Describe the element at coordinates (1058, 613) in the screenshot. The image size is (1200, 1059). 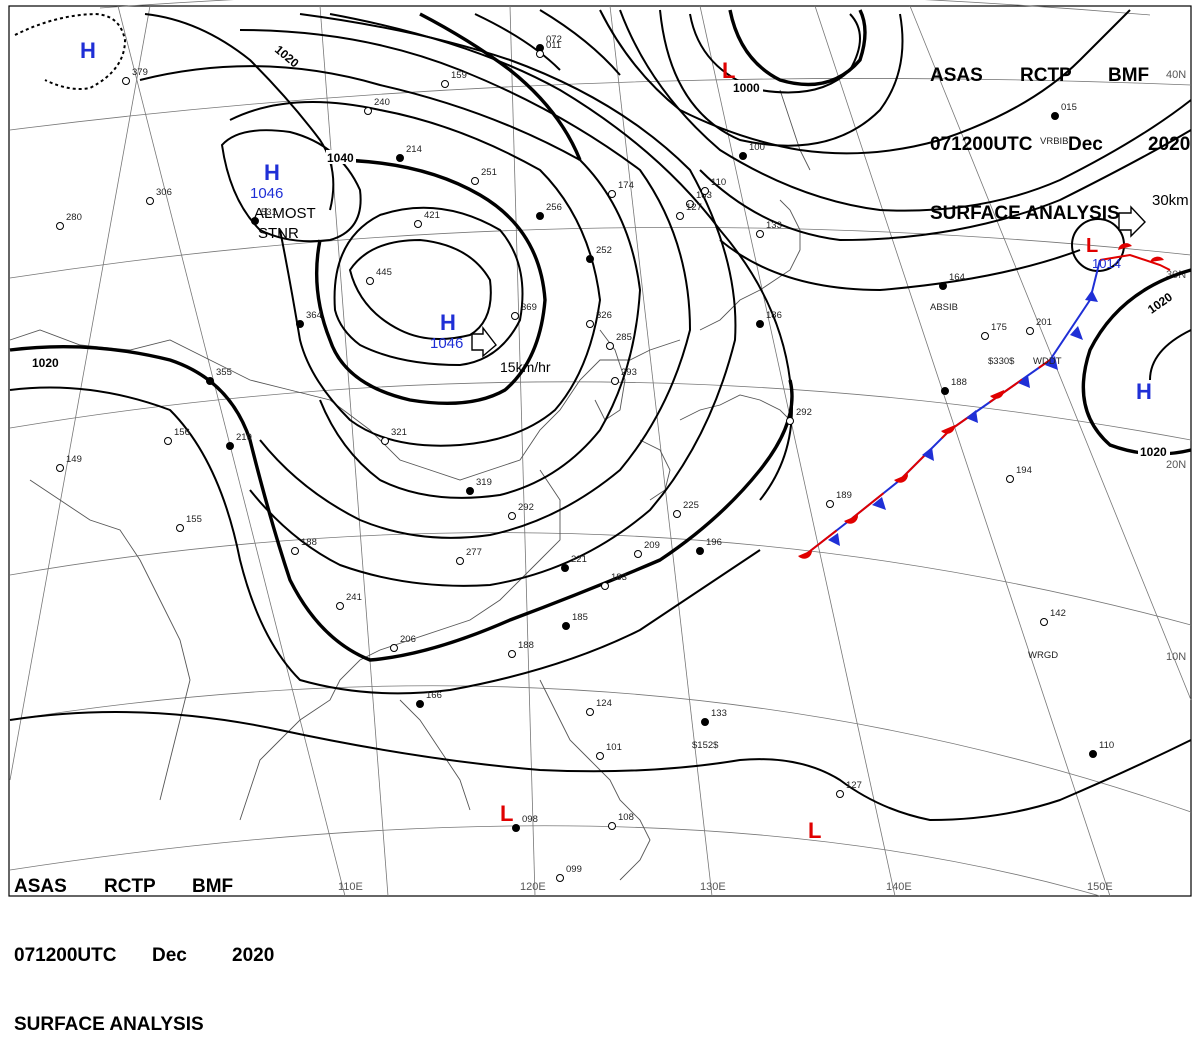
I see `station-pressure: 142` at that location.